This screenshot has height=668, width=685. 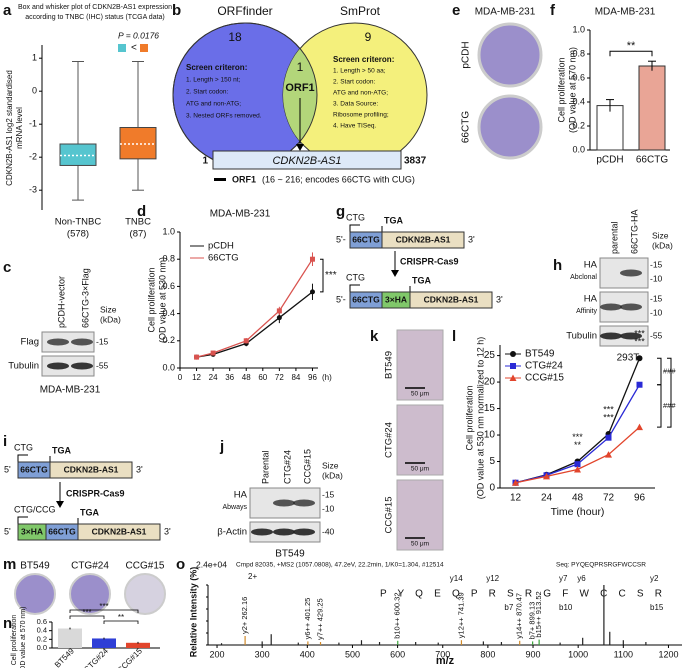 I want to click on y-tick-label: 20, so click(x=490, y=382).